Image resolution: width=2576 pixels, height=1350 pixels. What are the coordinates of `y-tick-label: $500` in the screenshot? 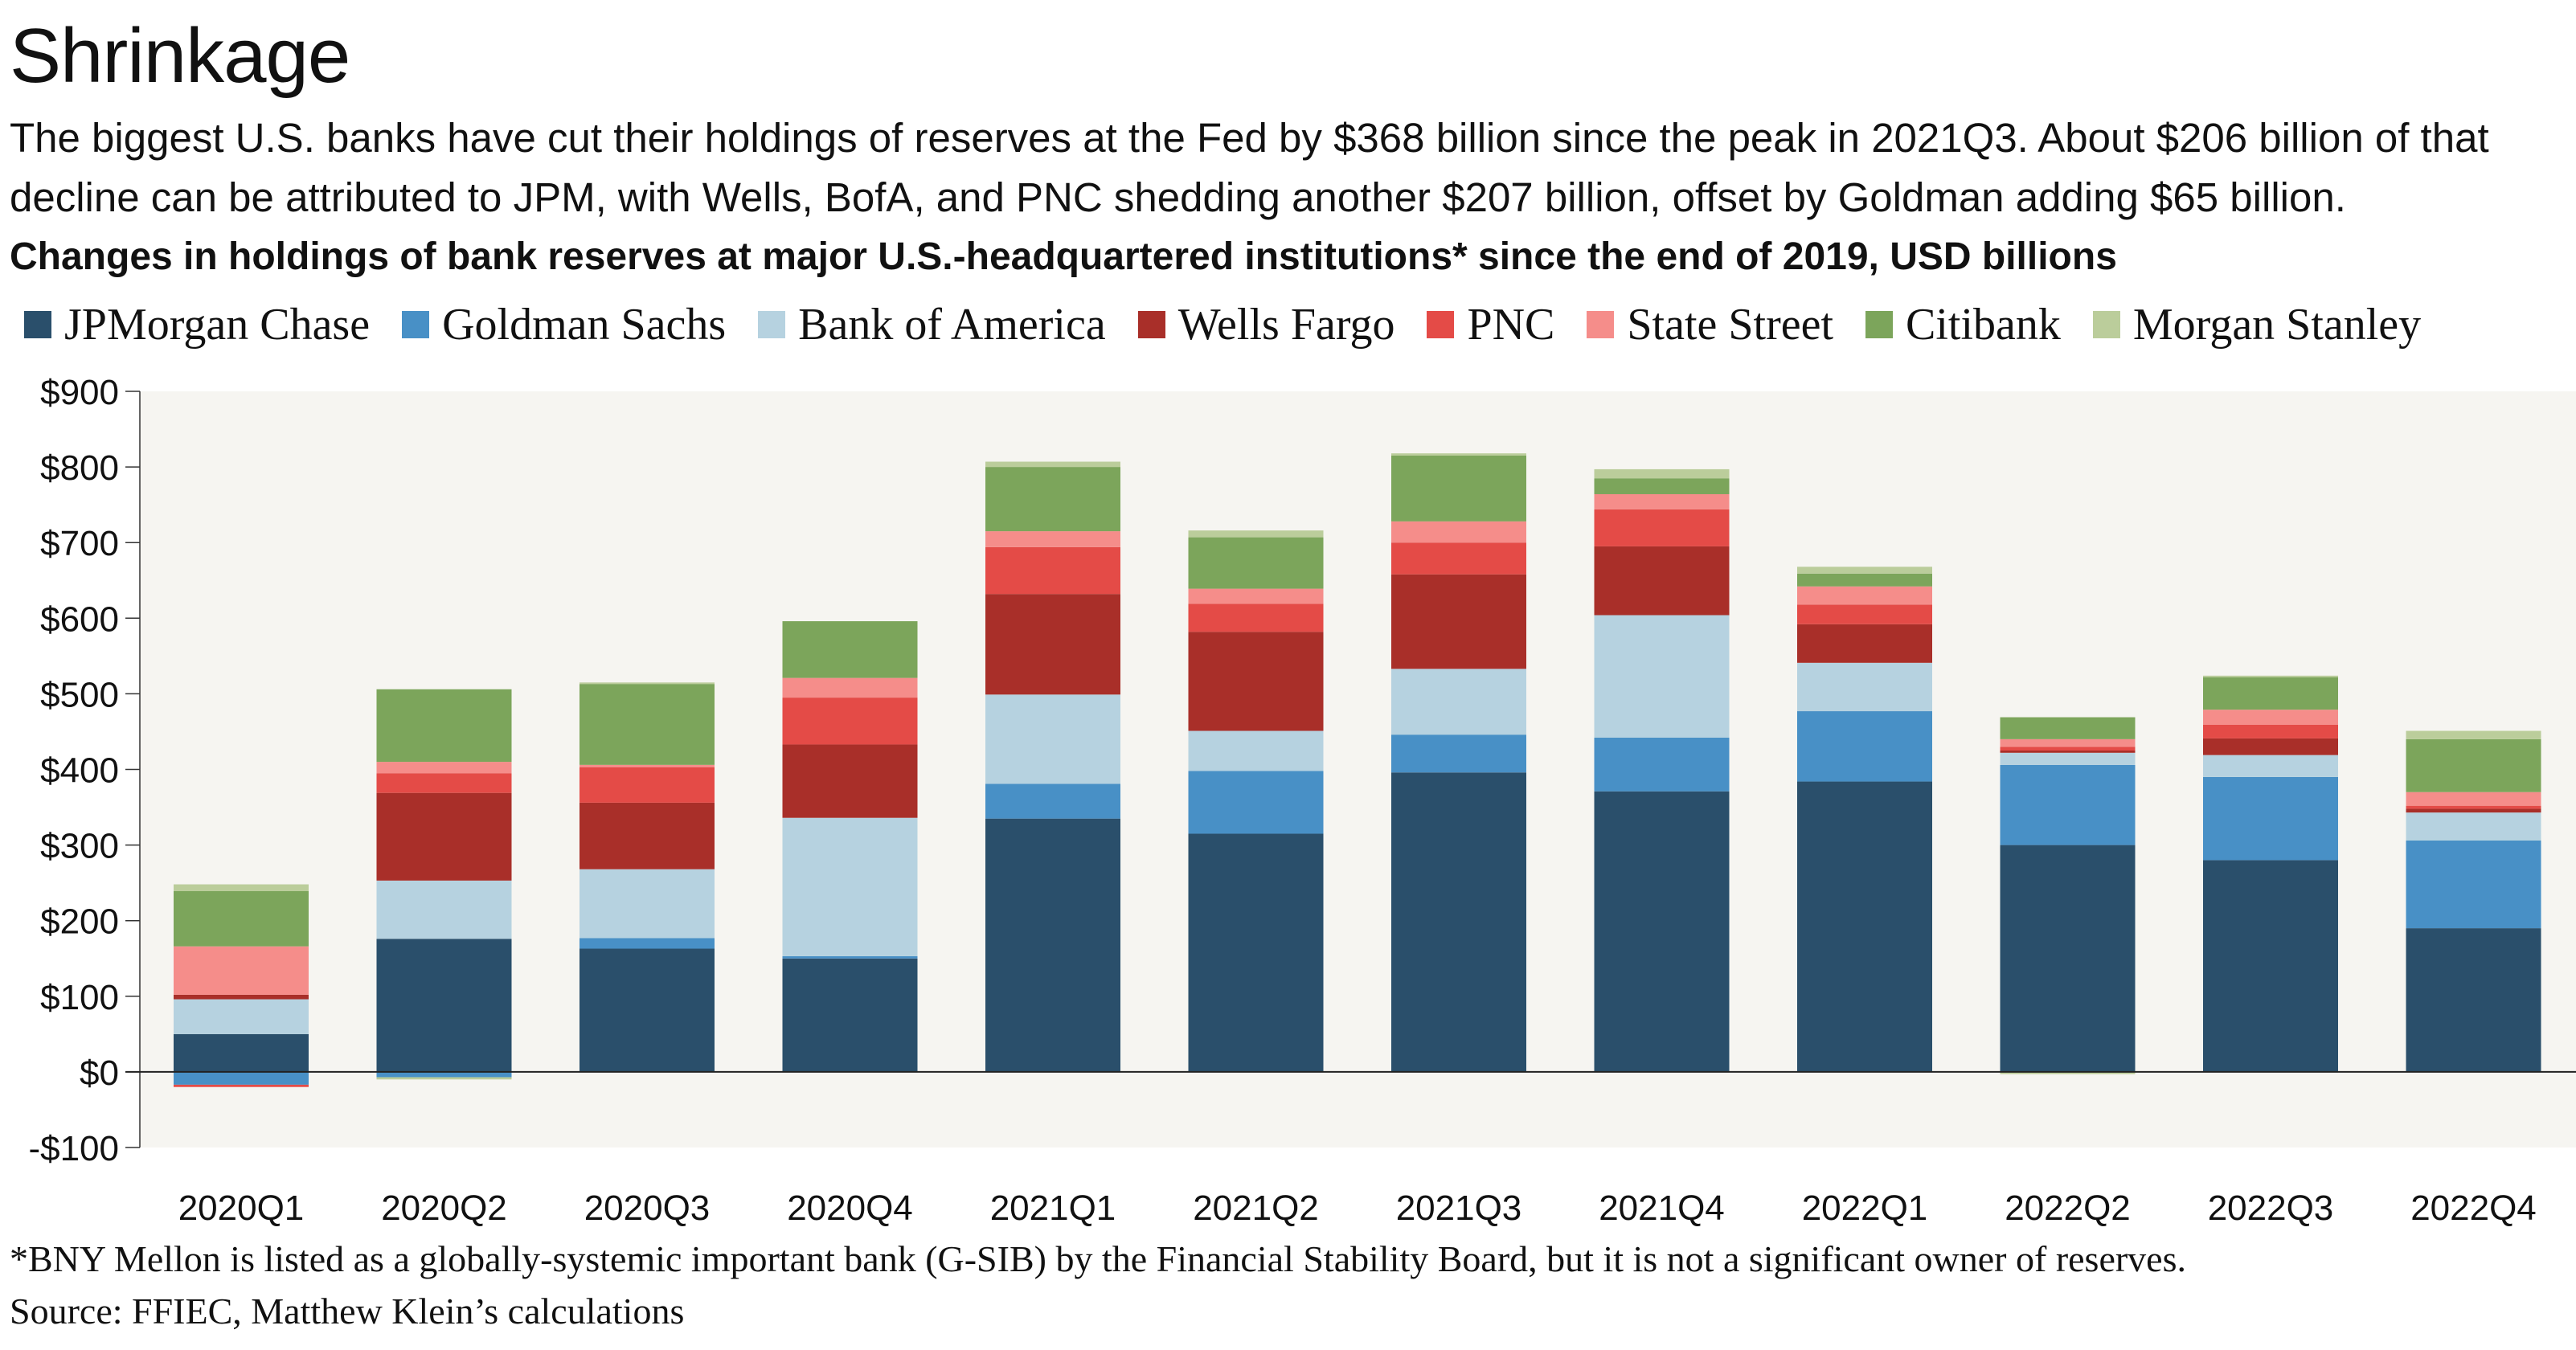 It's located at (79, 694).